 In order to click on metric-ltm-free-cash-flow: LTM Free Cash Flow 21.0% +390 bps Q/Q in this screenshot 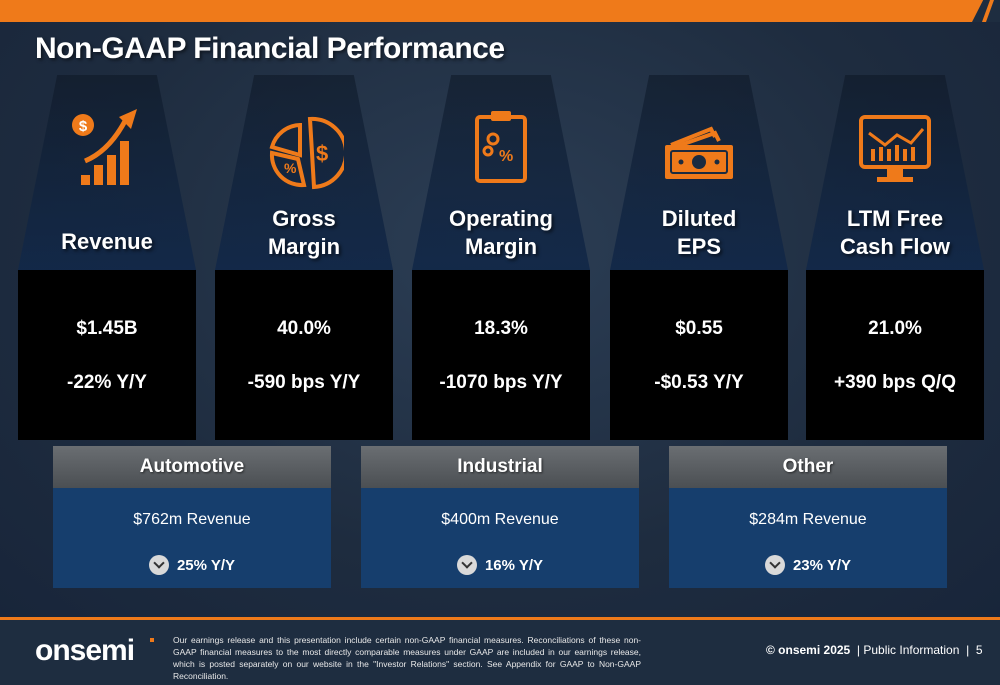, I will do `click(895, 257)`.